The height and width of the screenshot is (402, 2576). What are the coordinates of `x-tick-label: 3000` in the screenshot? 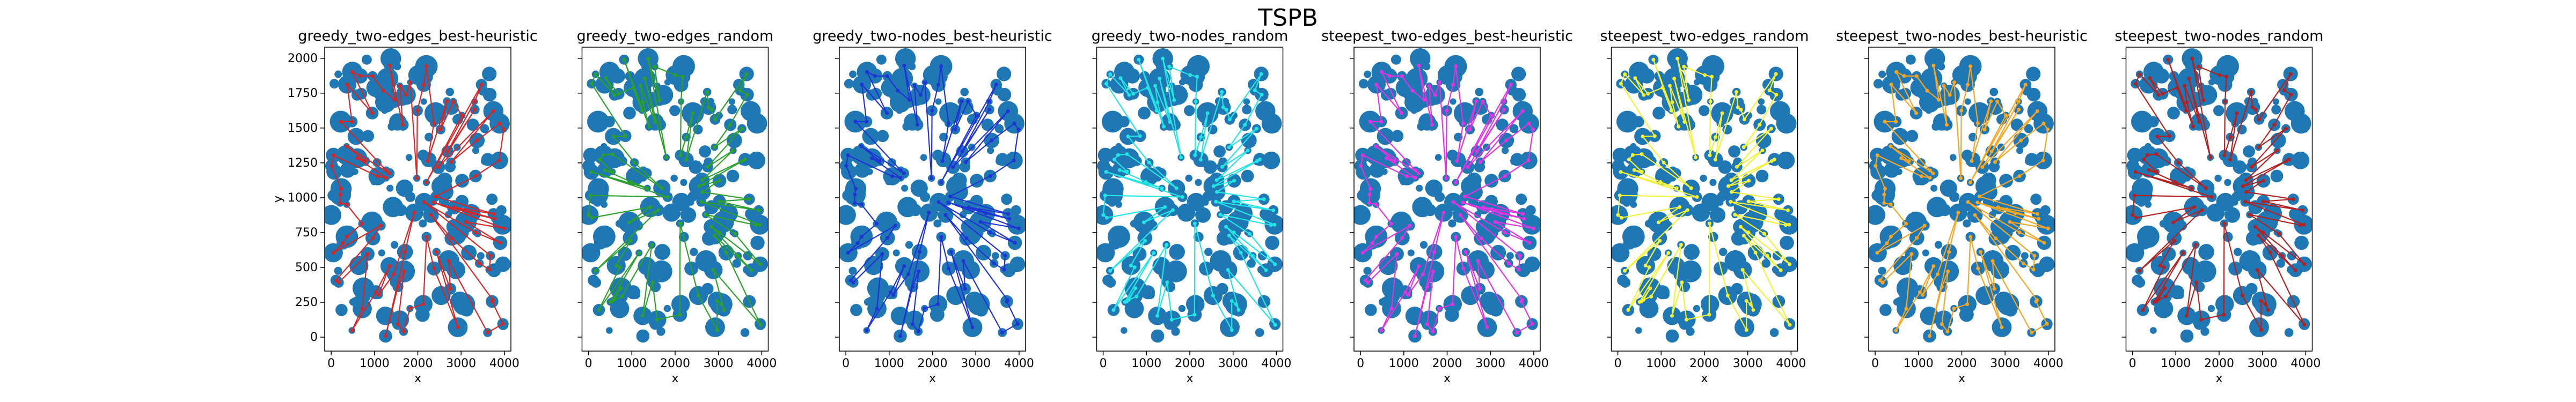 It's located at (976, 363).